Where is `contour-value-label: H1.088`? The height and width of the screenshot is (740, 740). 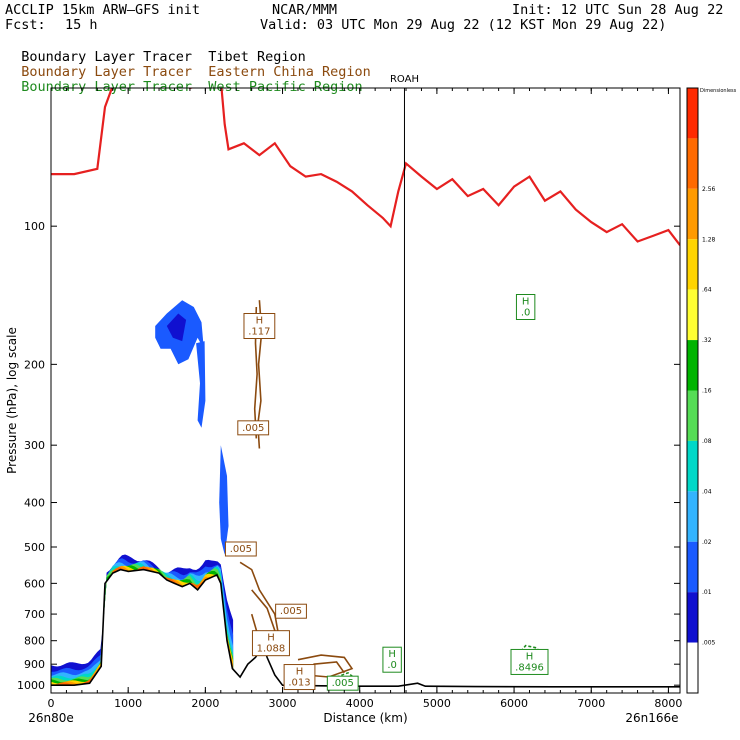 contour-value-label: H1.088 is located at coordinates (270, 643).